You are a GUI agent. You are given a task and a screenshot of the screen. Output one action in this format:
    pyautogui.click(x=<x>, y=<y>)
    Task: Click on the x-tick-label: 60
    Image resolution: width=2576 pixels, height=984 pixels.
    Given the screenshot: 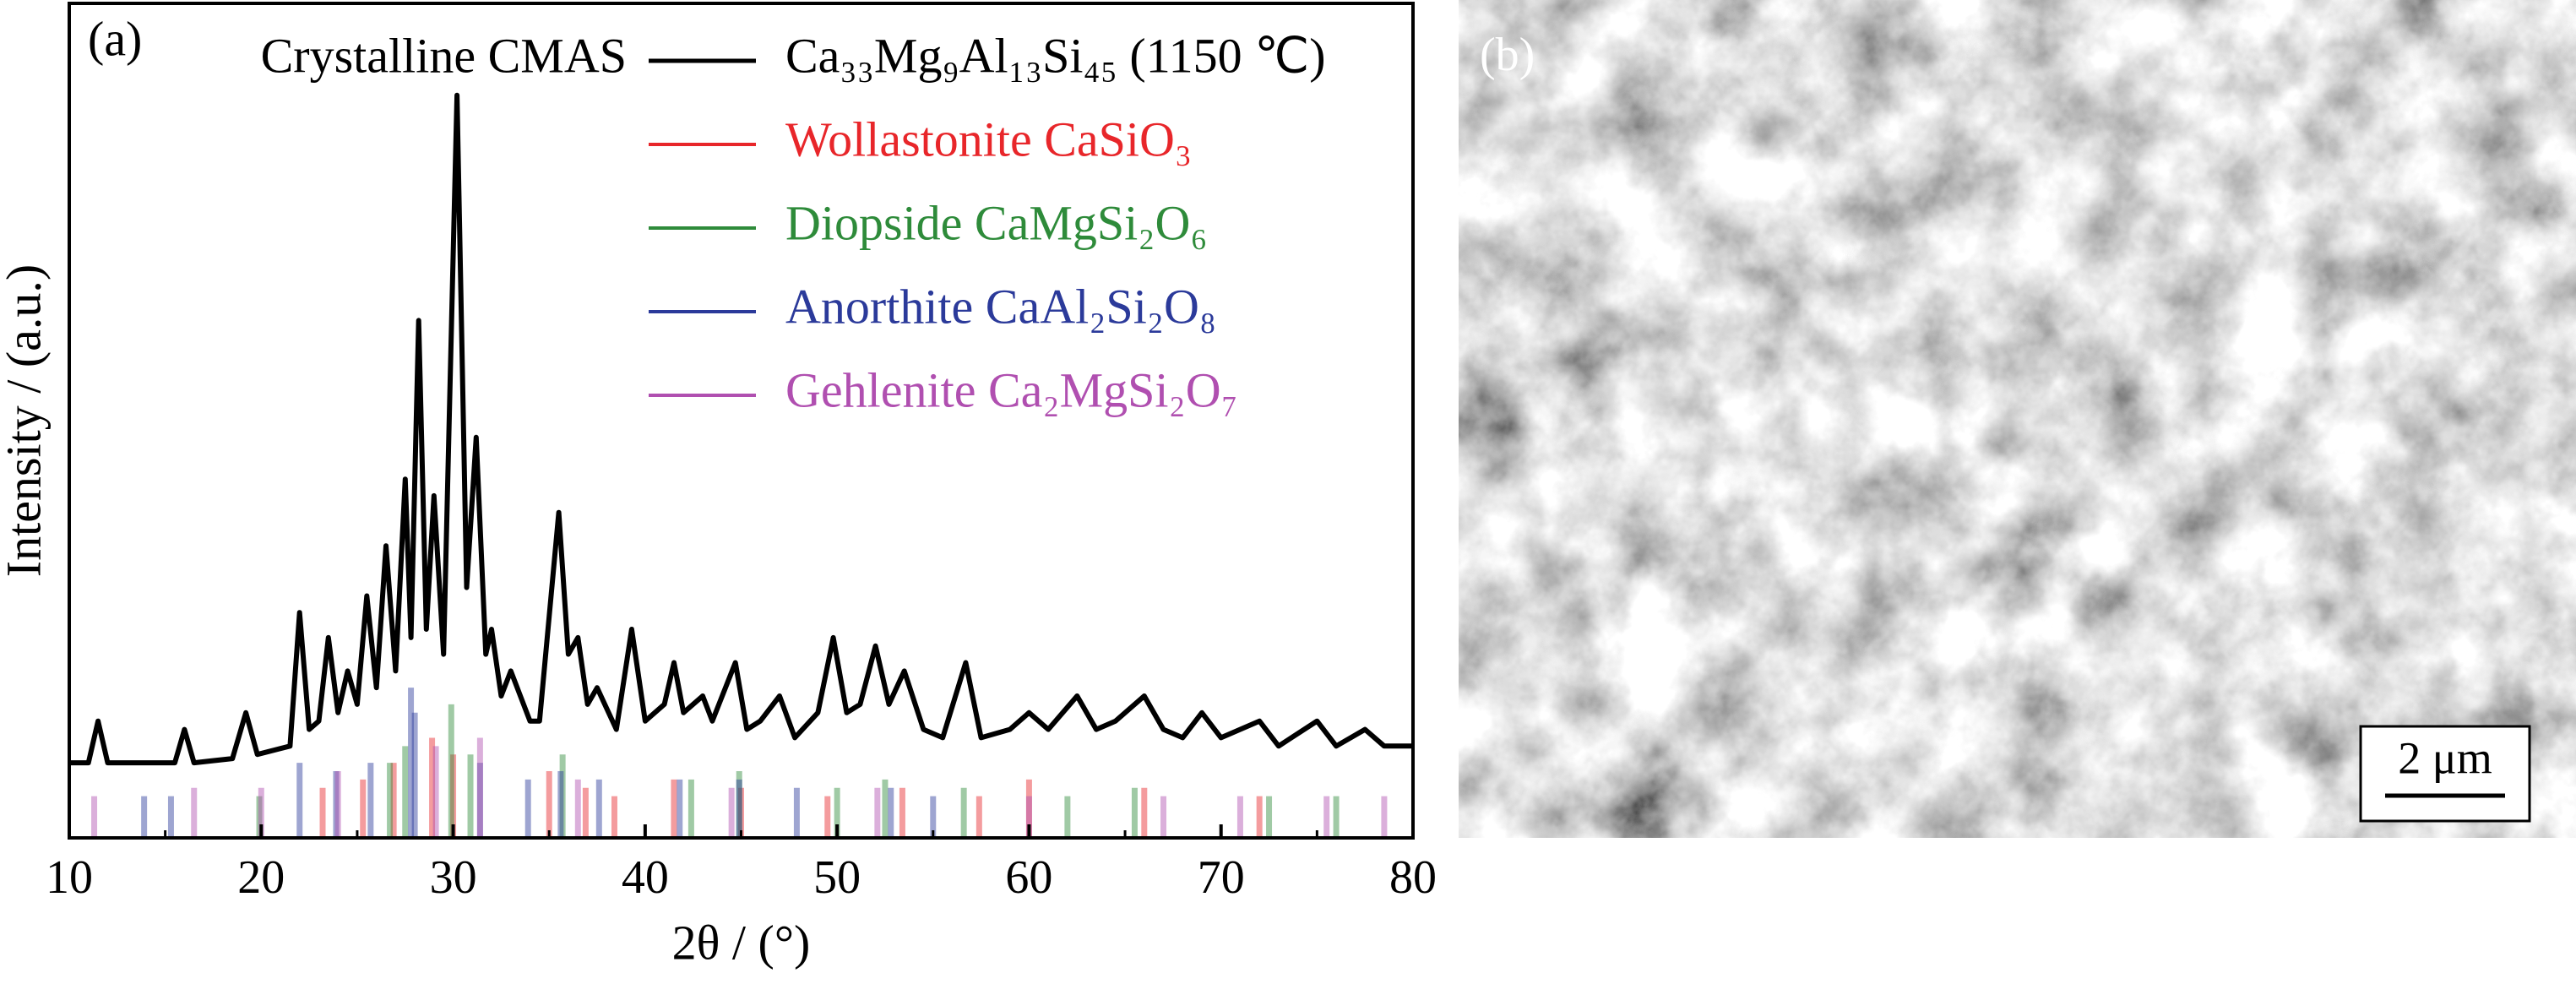 What is the action you would take?
    pyautogui.click(x=1028, y=877)
    